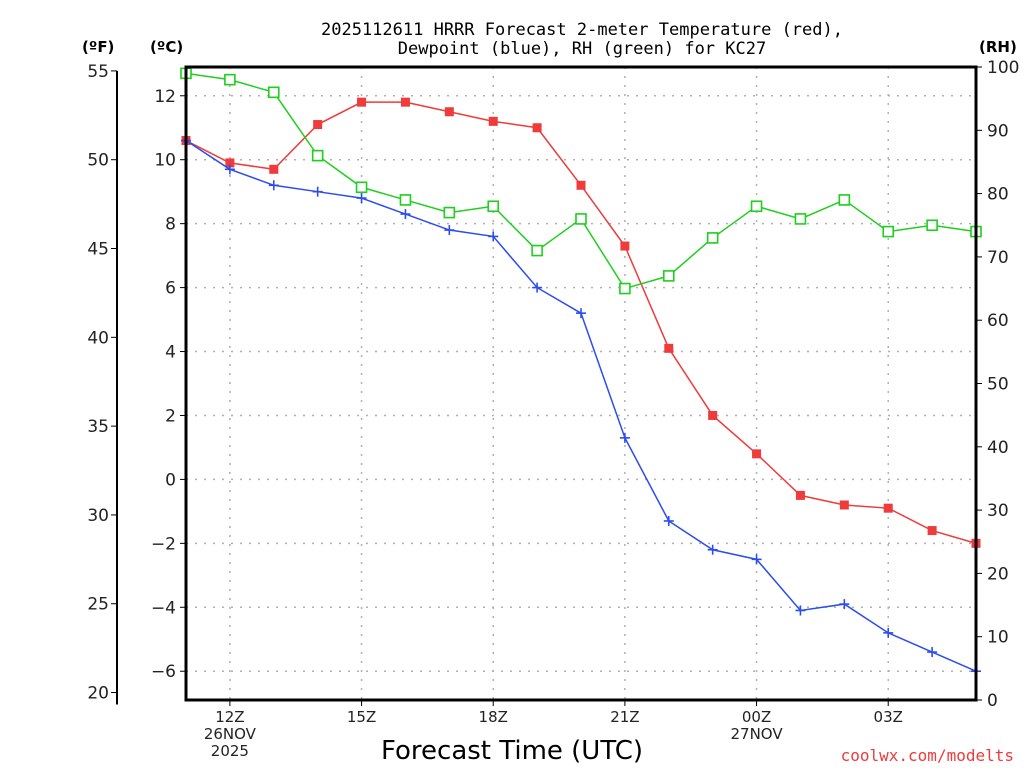 The height and width of the screenshot is (768, 1024). What do you see at coordinates (998, 638) in the screenshot?
I see `rh-tick-label: 10` at bounding box center [998, 638].